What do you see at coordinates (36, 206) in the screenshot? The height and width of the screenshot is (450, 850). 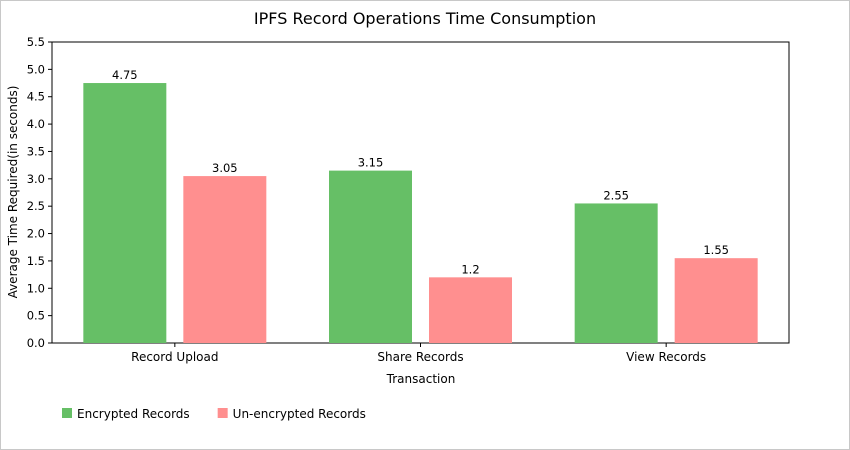 I see `y-tick-label: 2.5` at bounding box center [36, 206].